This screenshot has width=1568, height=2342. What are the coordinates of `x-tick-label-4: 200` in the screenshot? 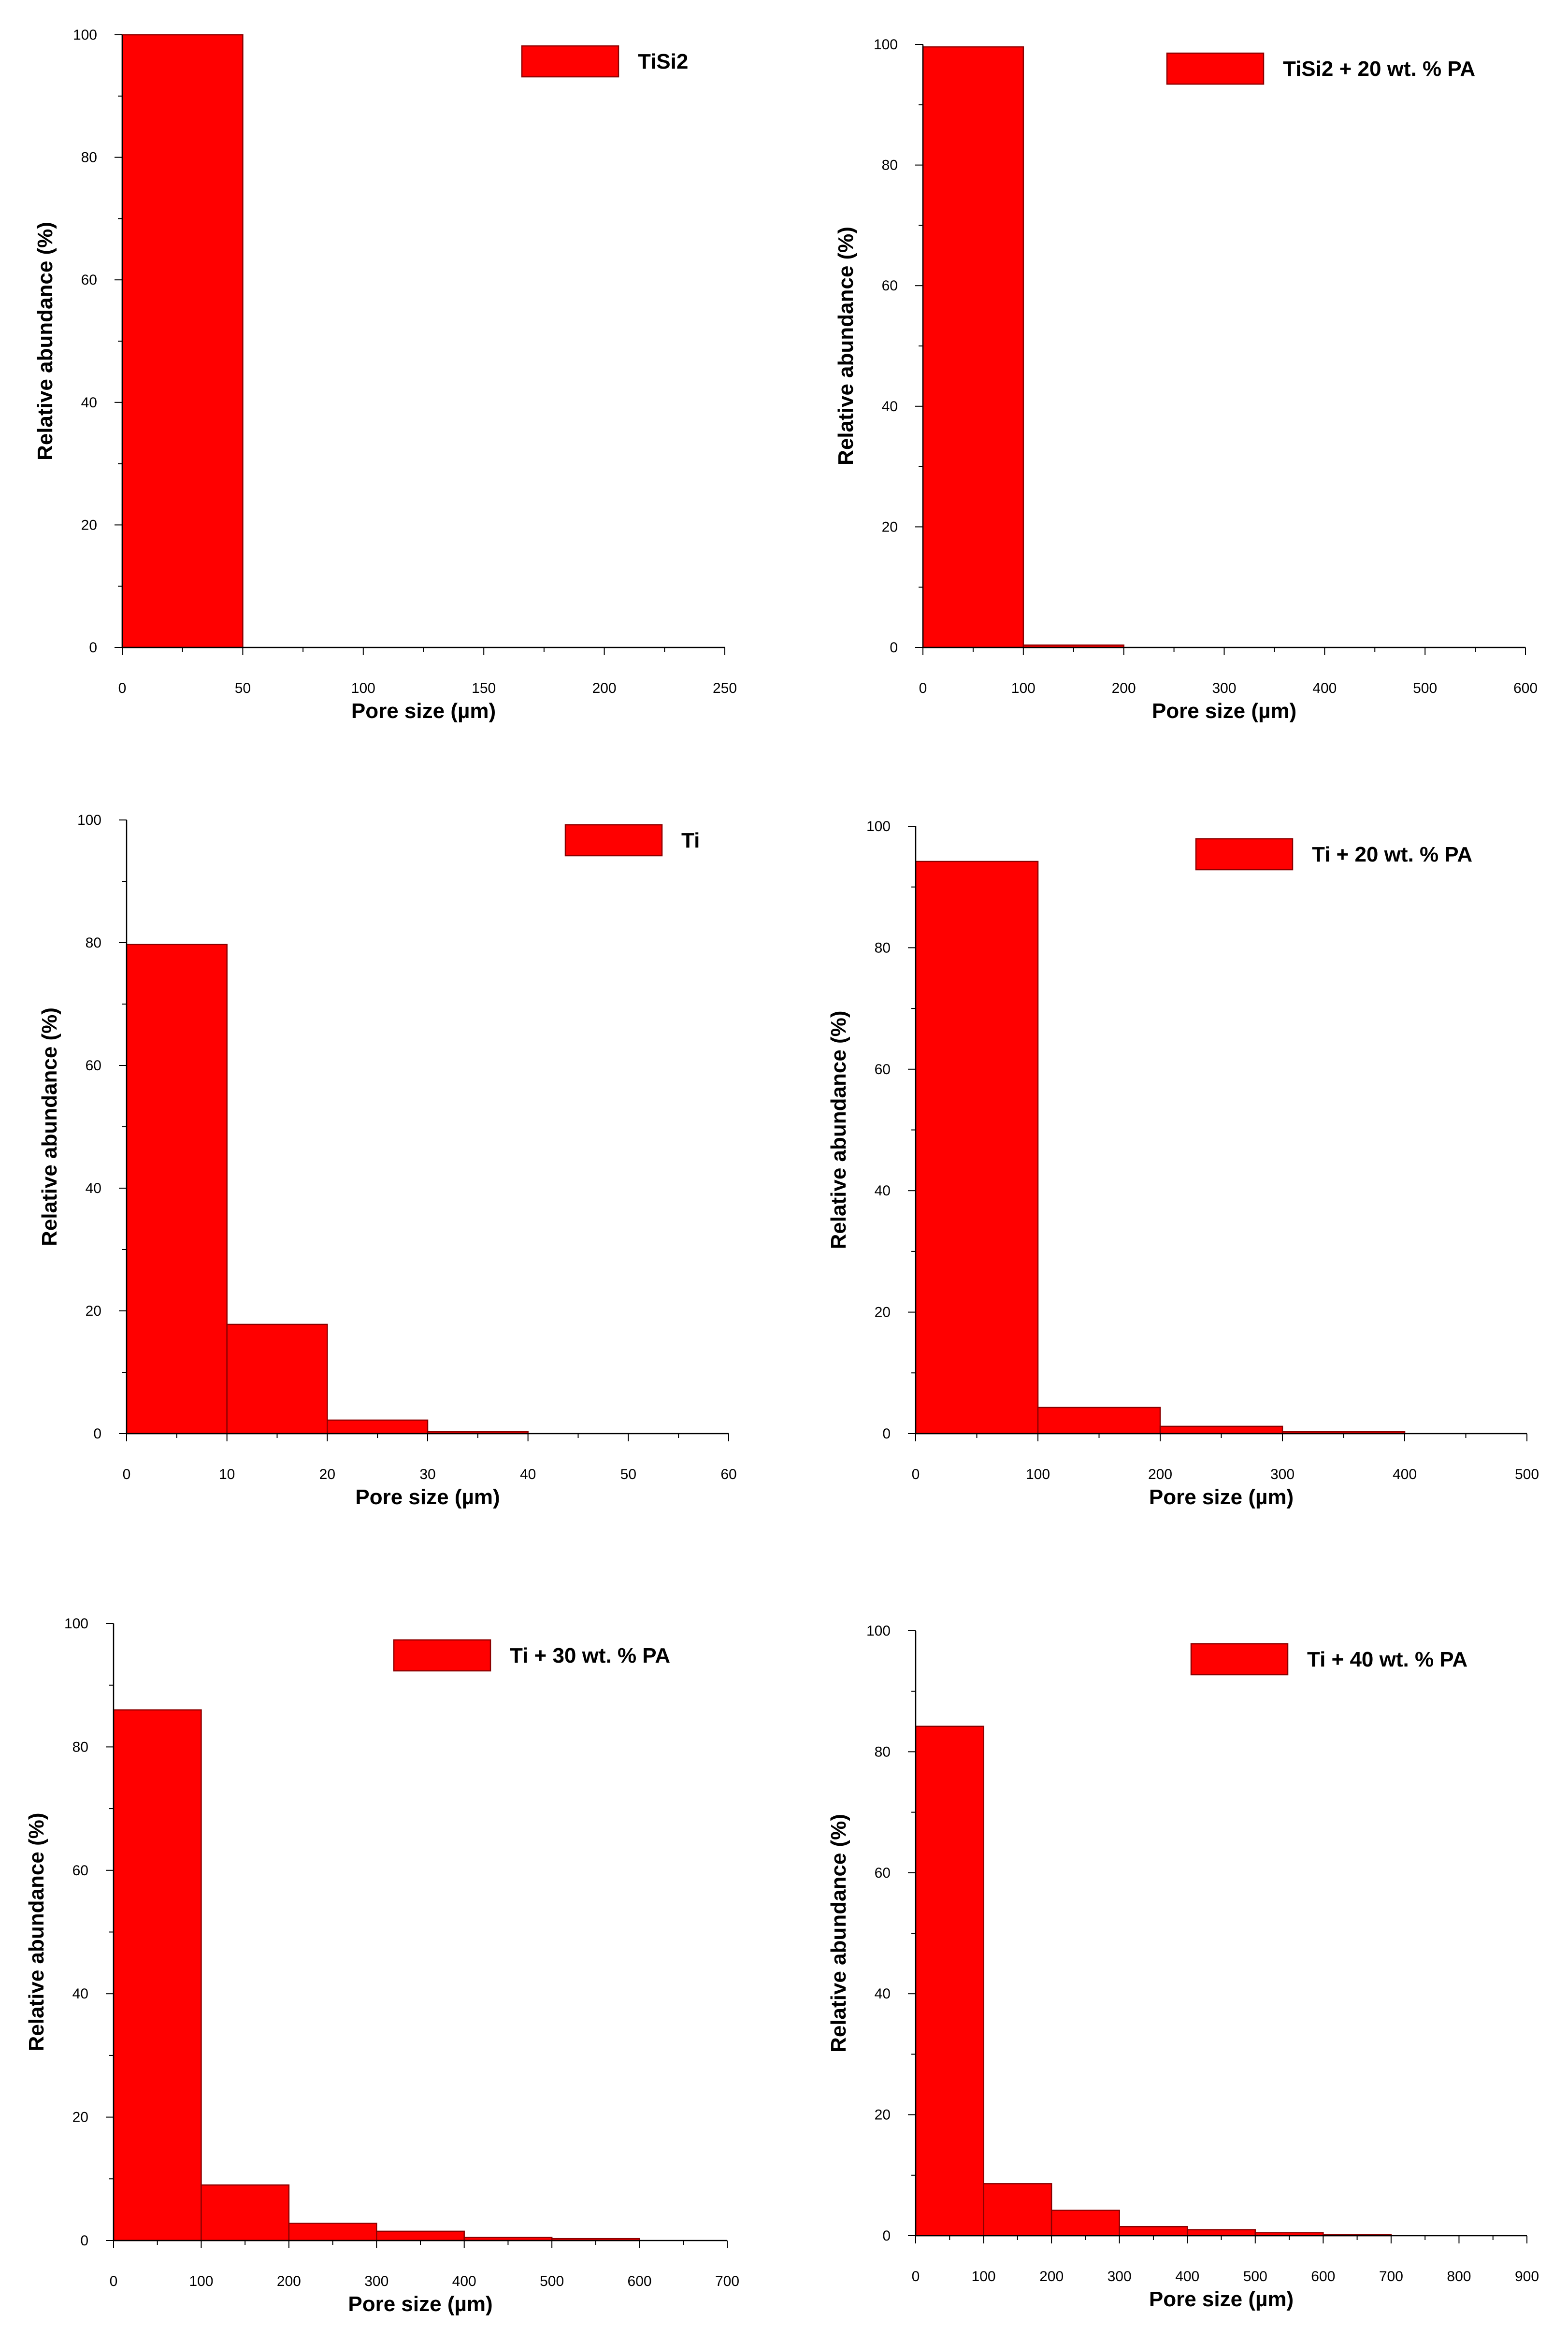 It's located at (1160, 1474).